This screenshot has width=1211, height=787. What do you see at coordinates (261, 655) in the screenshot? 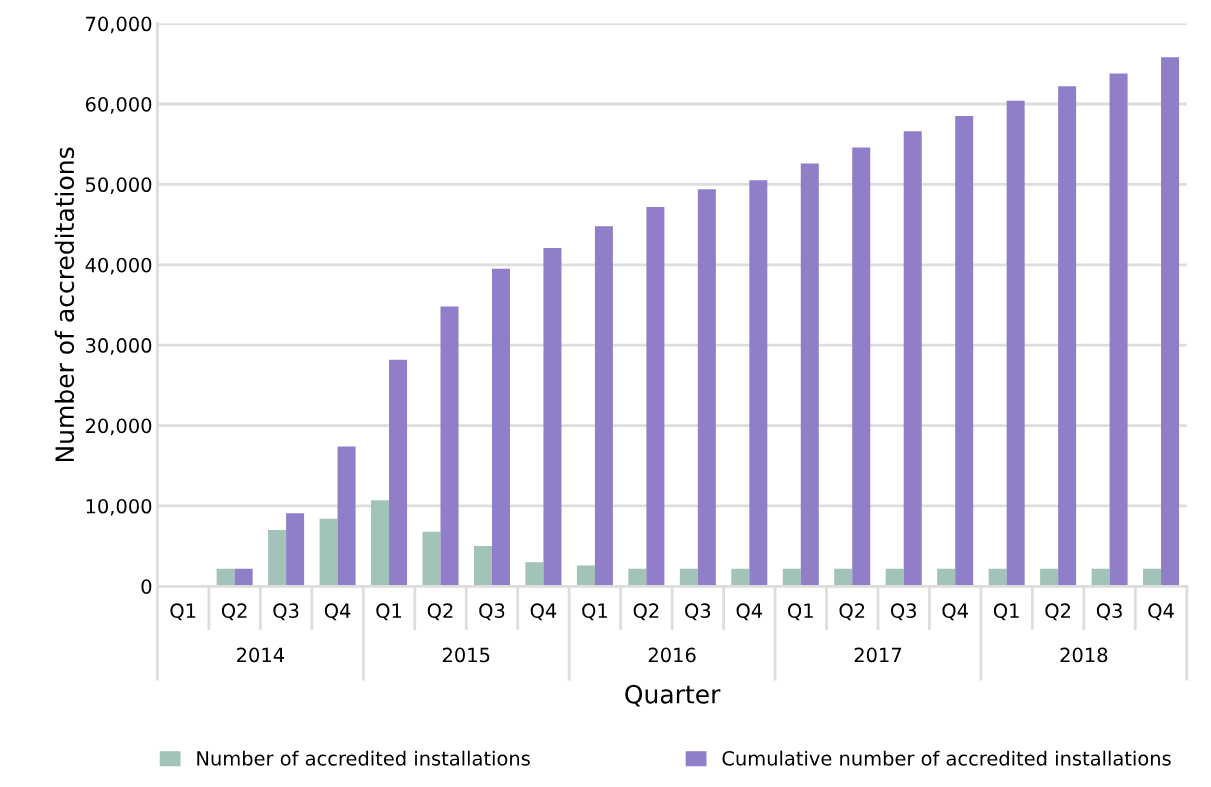
I see `text: 2014` at bounding box center [261, 655].